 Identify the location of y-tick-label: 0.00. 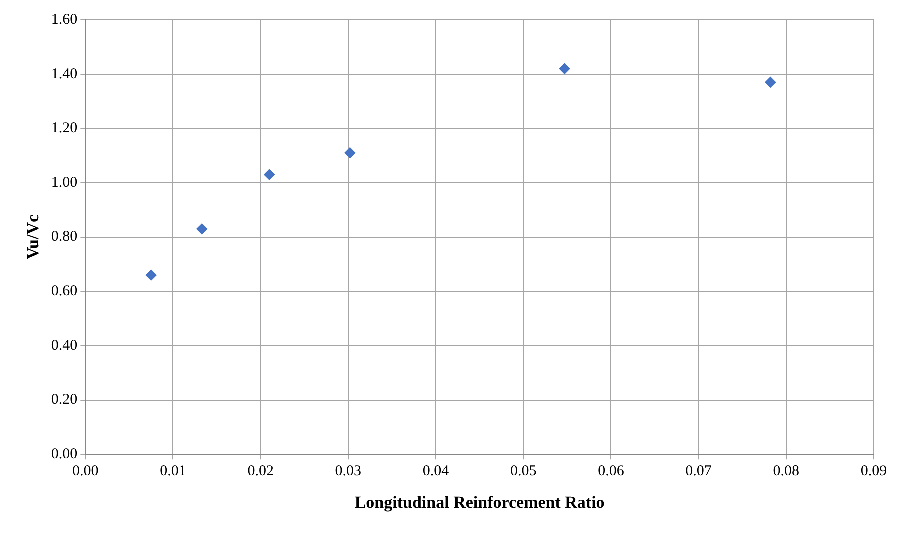
(64, 454).